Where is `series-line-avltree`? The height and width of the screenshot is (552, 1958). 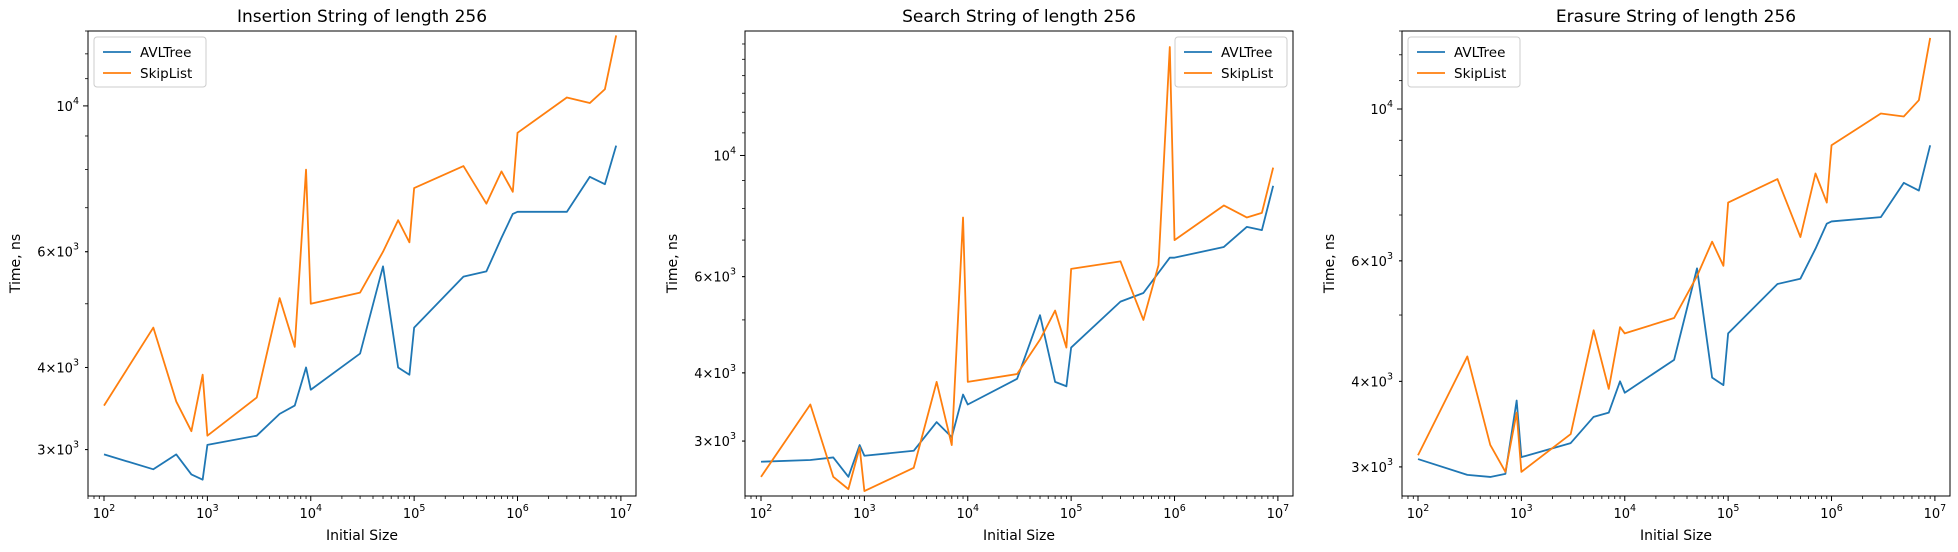 series-line-avltree is located at coordinates (1017, 331).